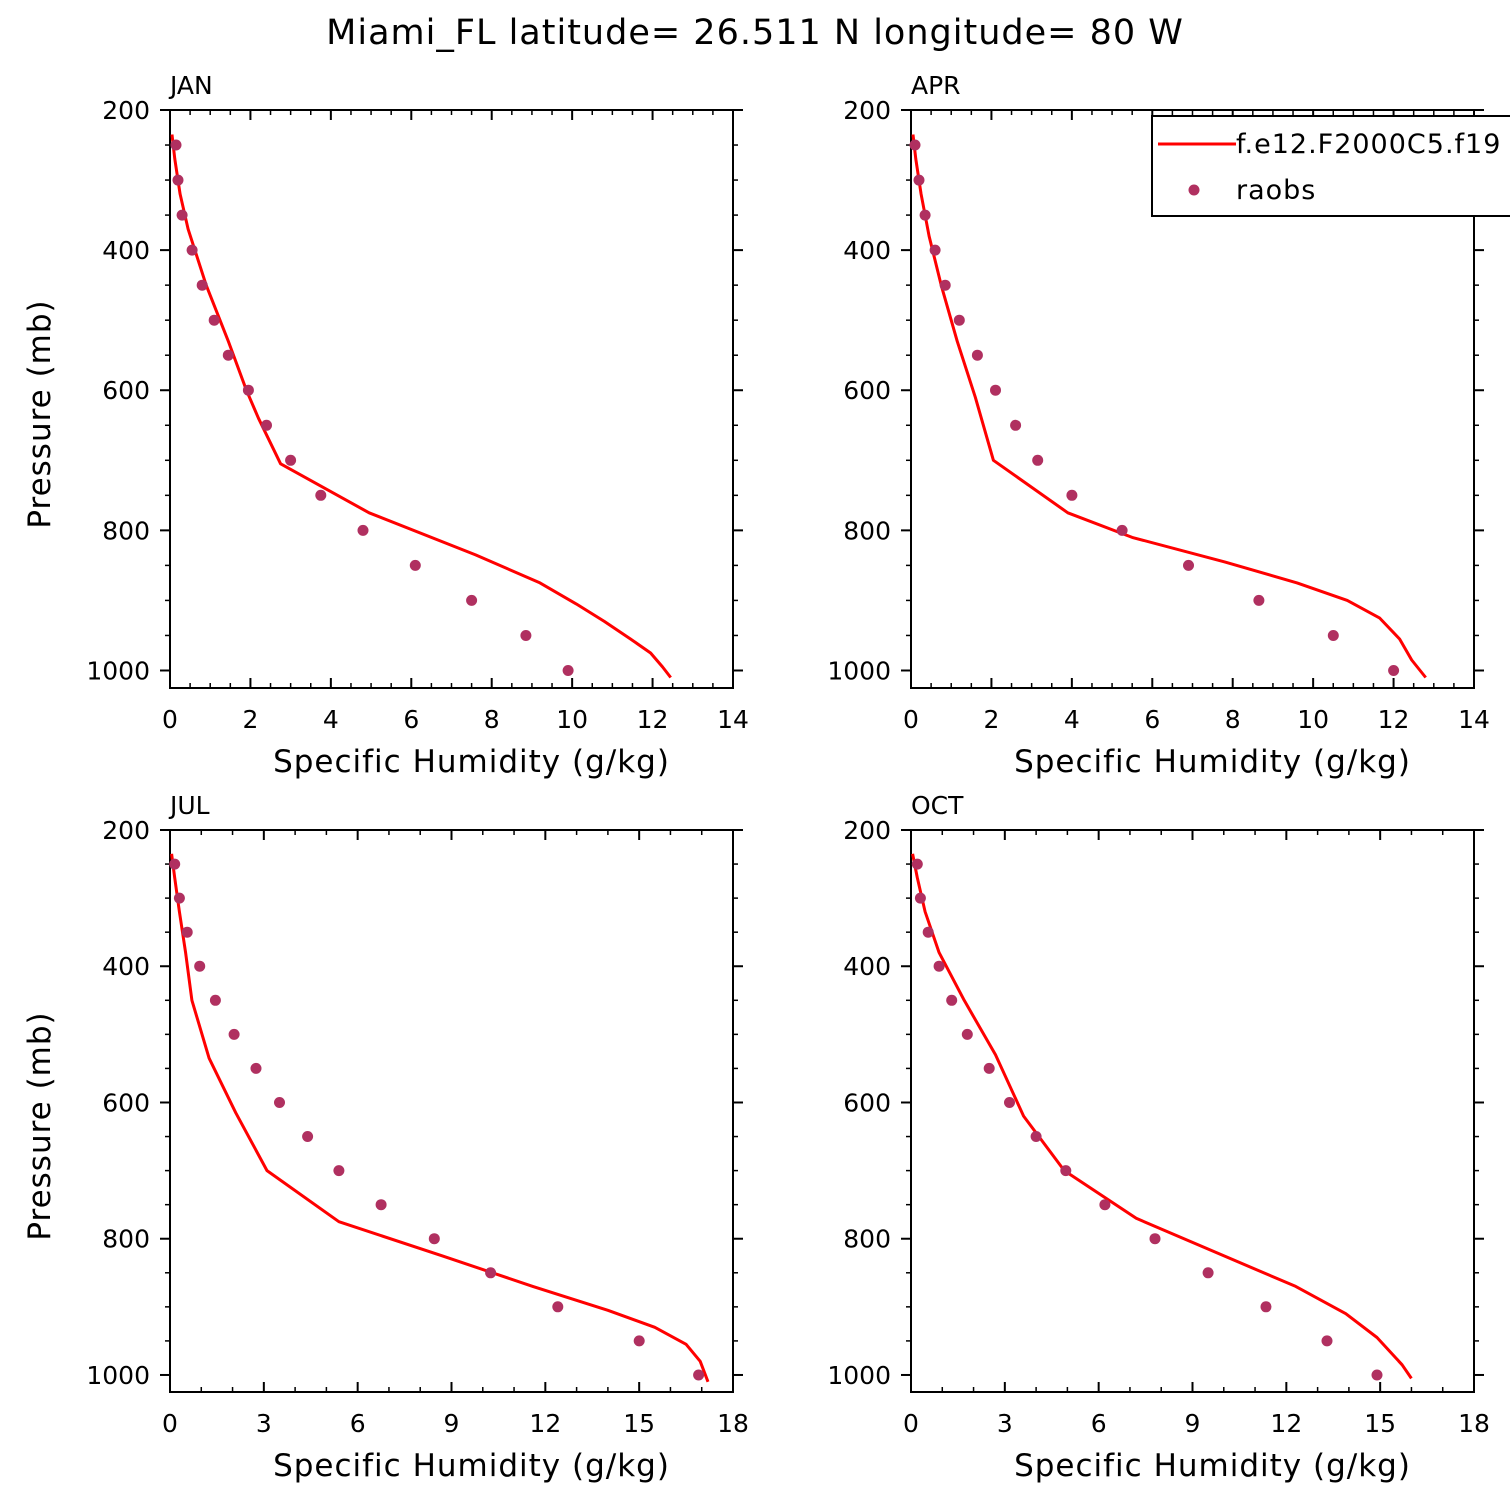 This screenshot has height=1510, width=1510. I want to click on legend-dot-swatch, so click(1194, 190).